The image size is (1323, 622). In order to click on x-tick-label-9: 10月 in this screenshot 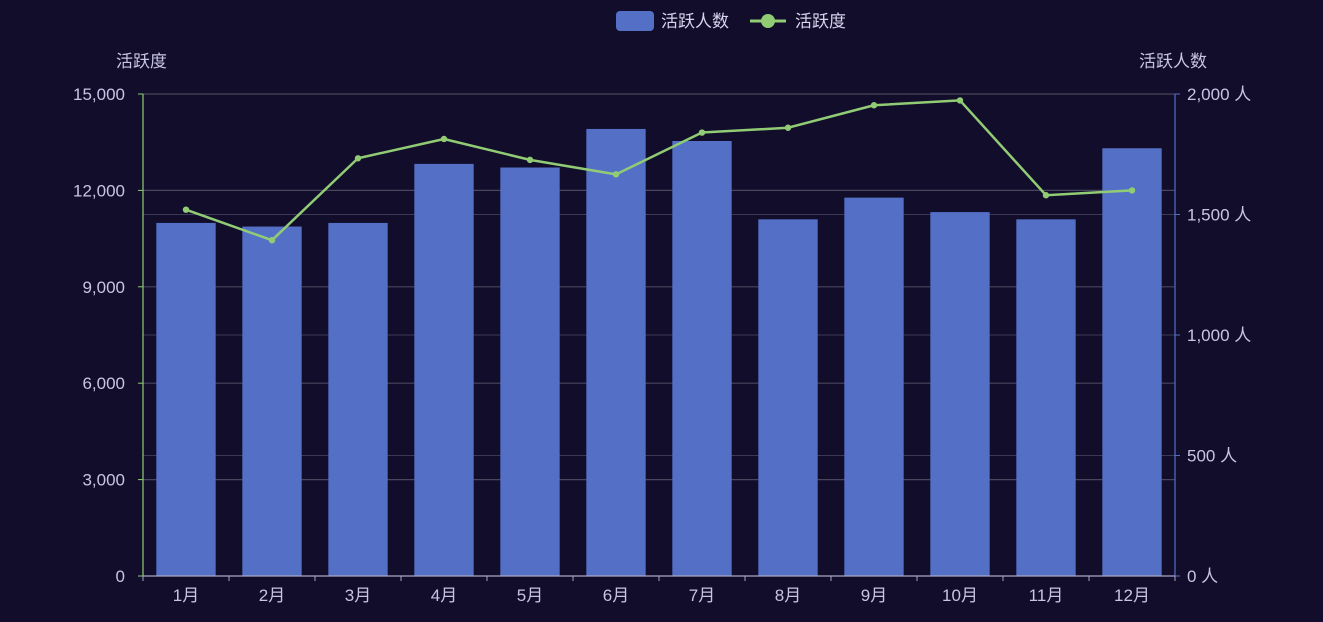, I will do `click(960, 595)`.